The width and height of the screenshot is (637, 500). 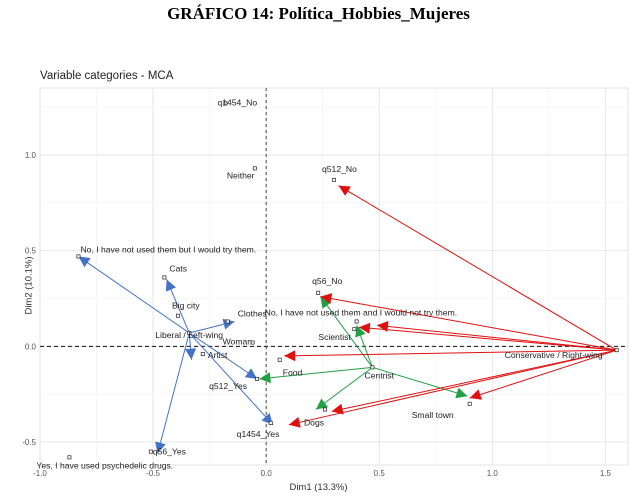 I want to click on point-artist, so click(x=202, y=354).